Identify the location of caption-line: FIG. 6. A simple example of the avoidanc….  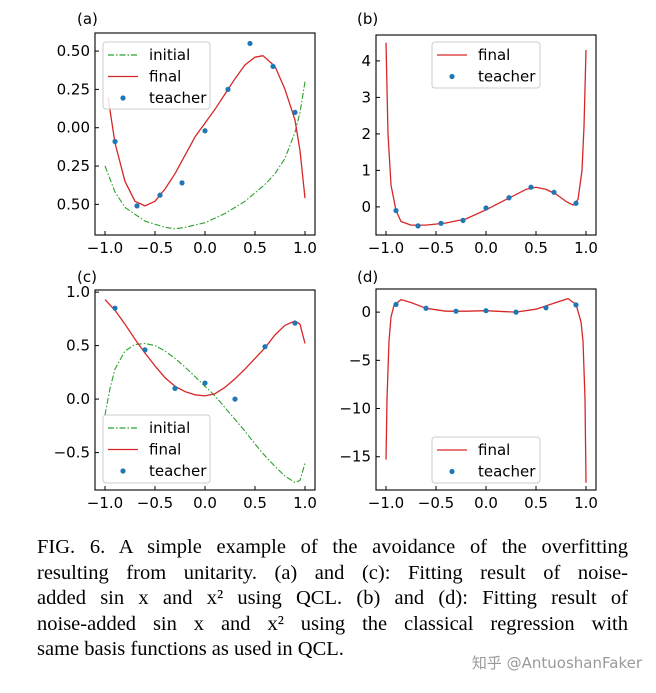
(332, 547).